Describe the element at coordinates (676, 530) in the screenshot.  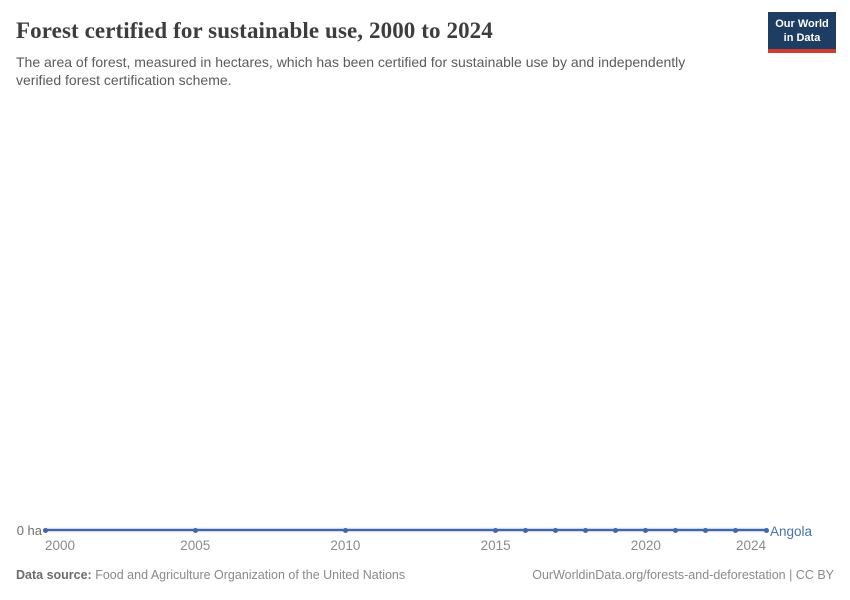
I see `data-point-marker-2021` at that location.